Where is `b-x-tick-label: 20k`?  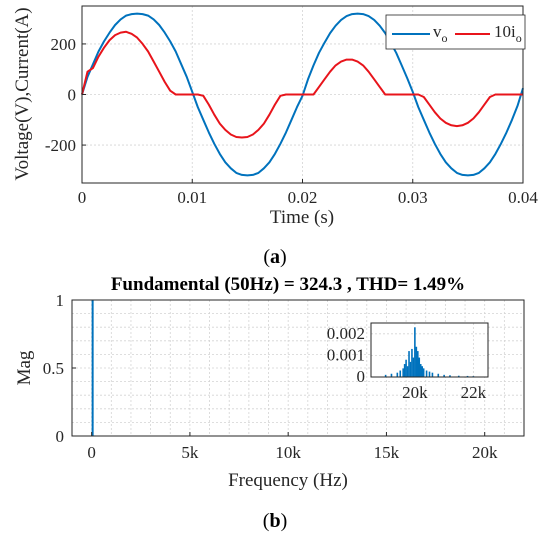
b-x-tick-label: 20k is located at coordinates (485, 452).